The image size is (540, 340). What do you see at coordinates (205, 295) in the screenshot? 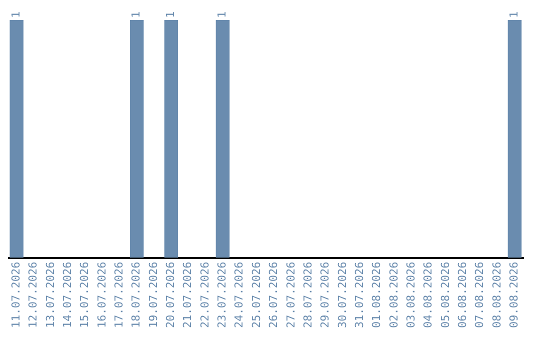
I see `x-tick-label: 22.07.2026` at bounding box center [205, 295].